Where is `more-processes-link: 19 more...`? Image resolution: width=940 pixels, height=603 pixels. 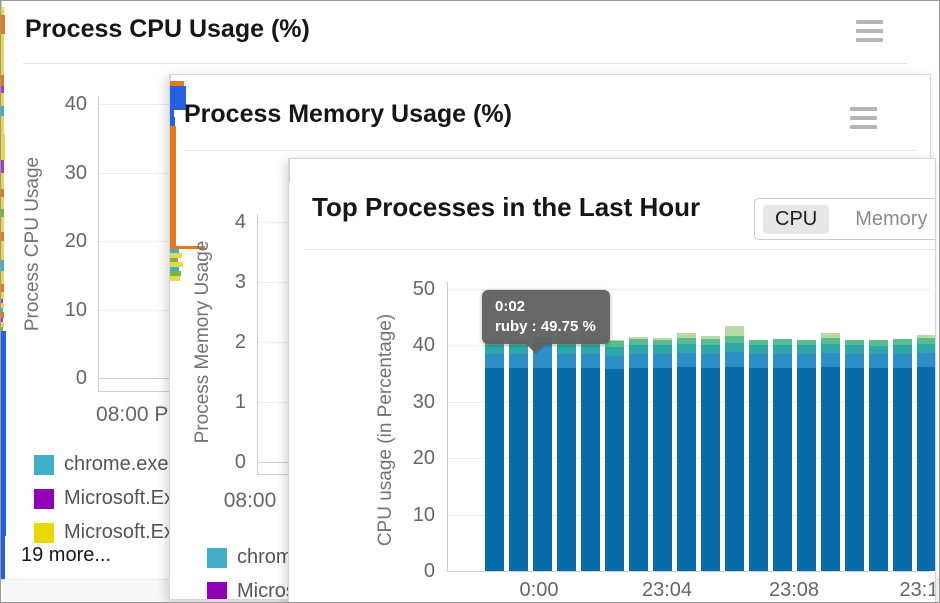
more-processes-link: 19 more... is located at coordinates (66, 555).